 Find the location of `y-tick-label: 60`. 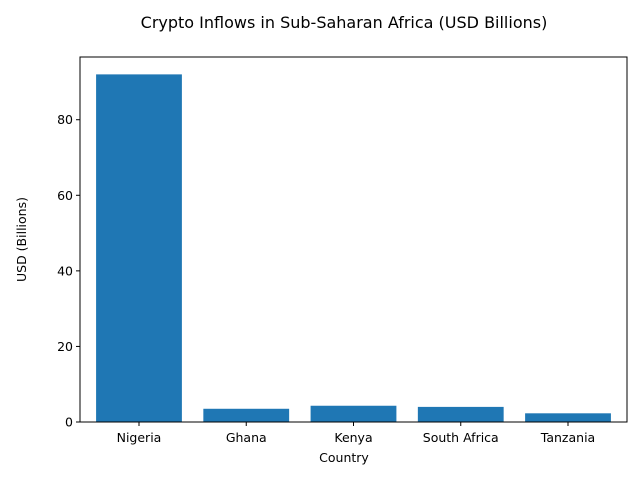

y-tick-label: 60 is located at coordinates (65, 195).